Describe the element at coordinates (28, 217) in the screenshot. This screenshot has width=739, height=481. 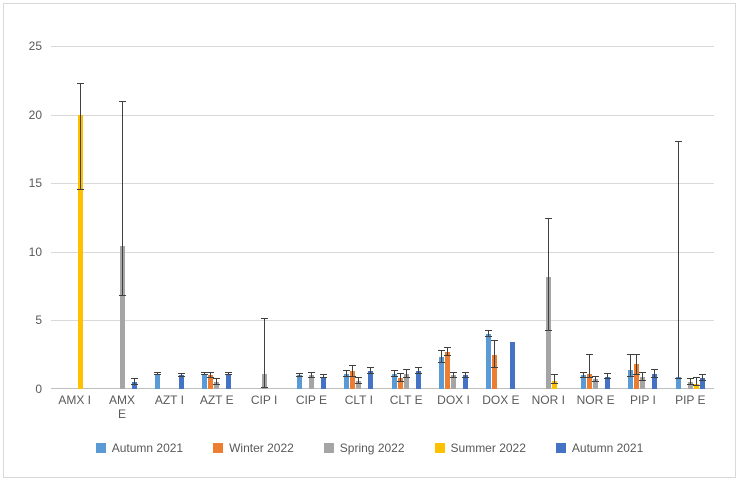
I see `y-axis: 0 5 10 15 20 25` at that location.